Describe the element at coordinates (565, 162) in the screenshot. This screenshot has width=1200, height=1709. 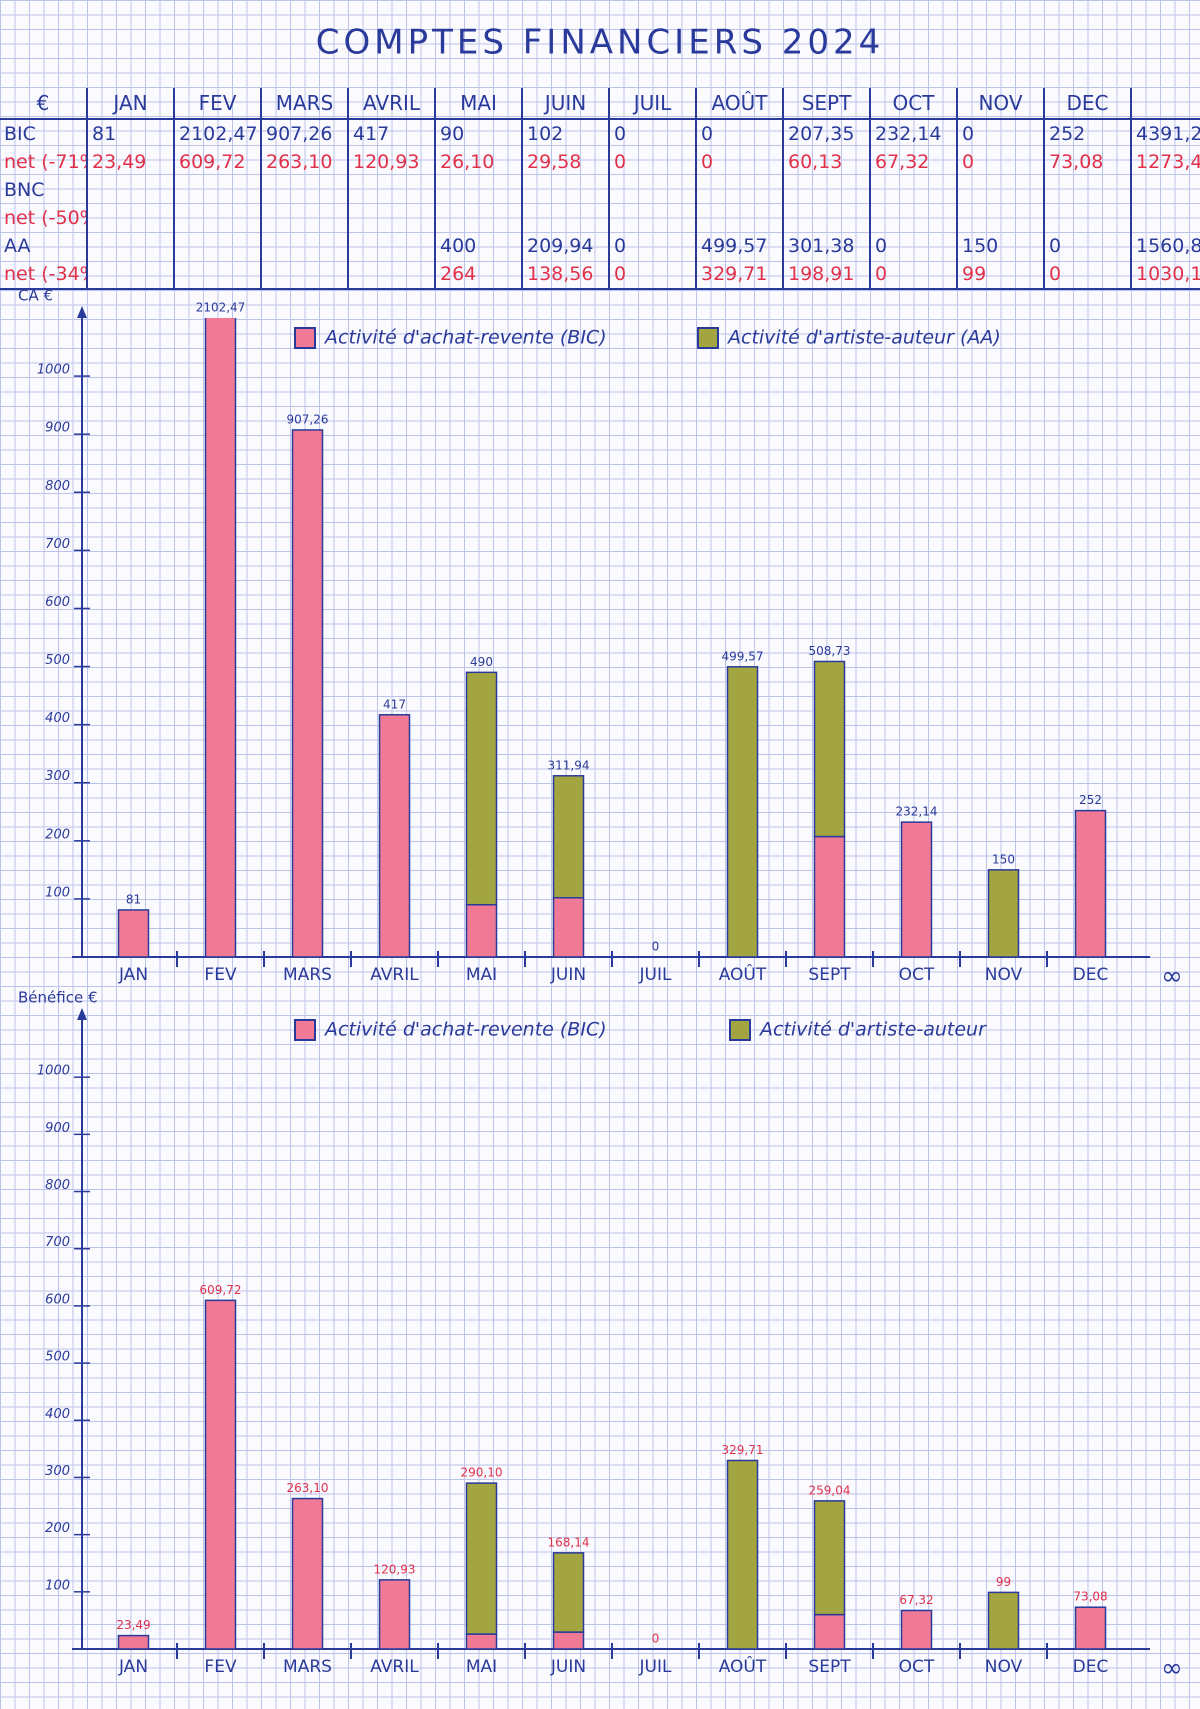
I see `table-cell: 29,58` at that location.